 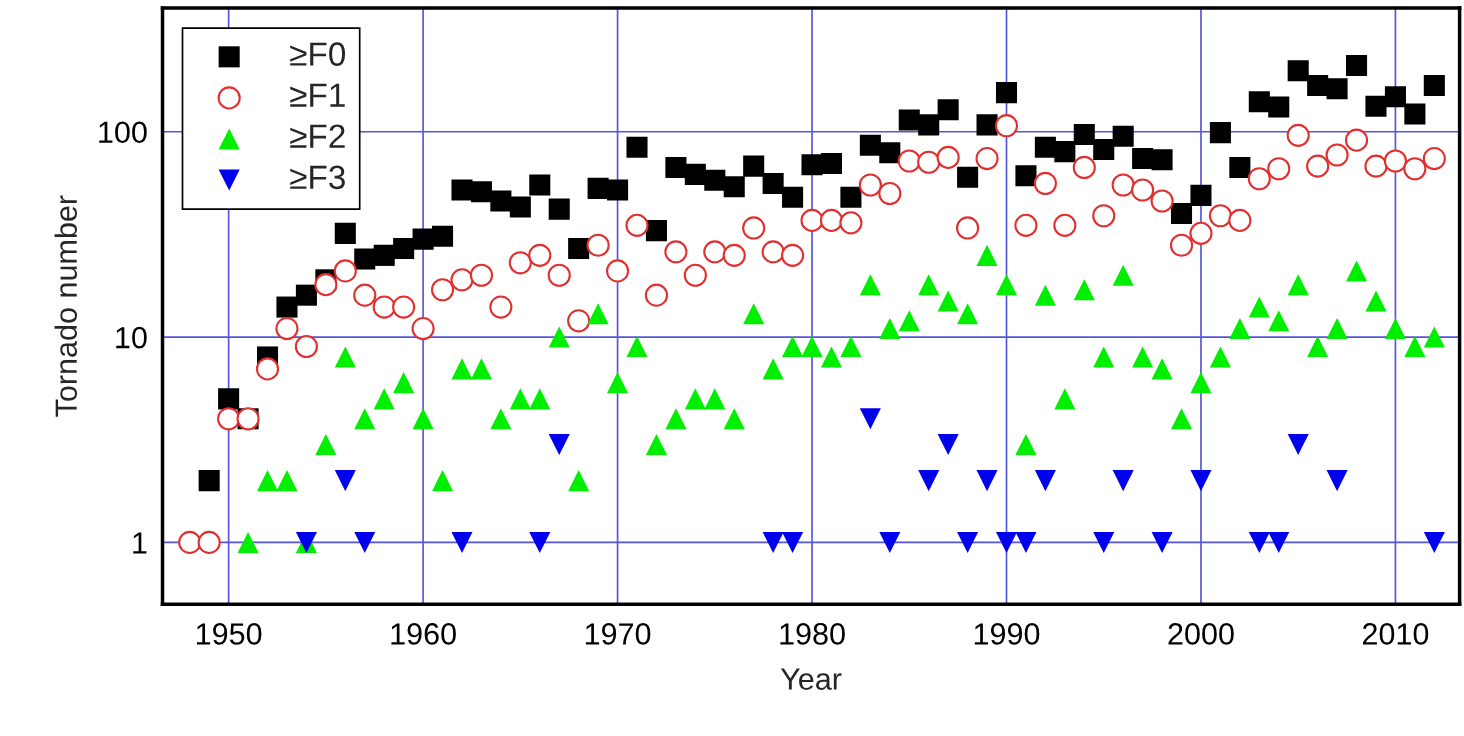 What do you see at coordinates (1007, 634) in the screenshot?
I see `x-tick-label: 1990` at bounding box center [1007, 634].